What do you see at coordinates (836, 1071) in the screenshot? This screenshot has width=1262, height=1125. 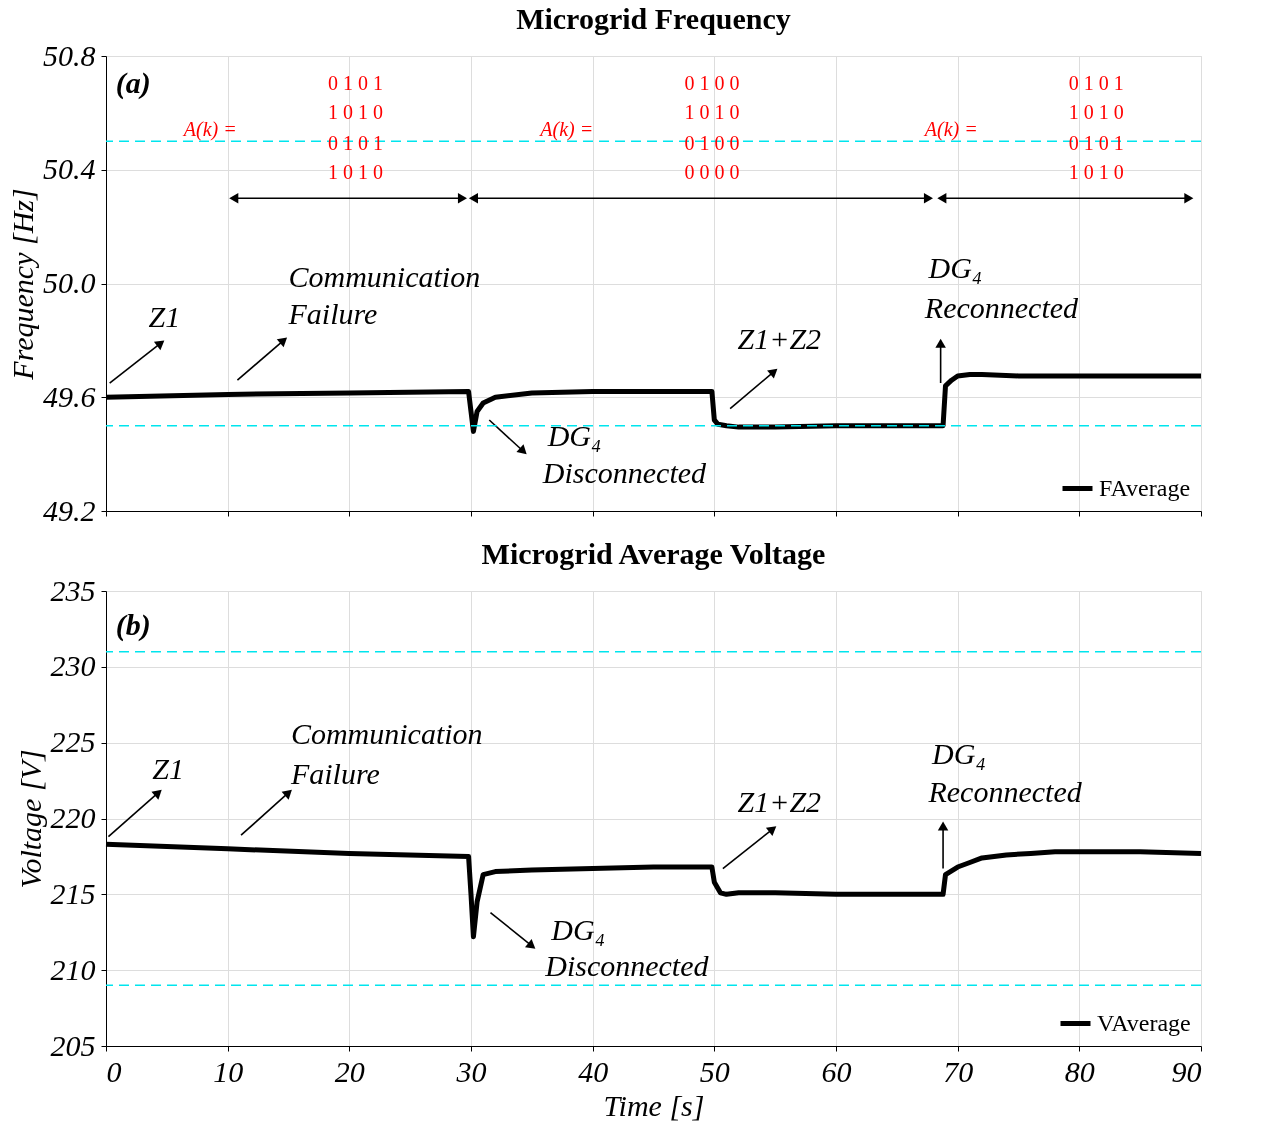 I see `x-tick-label: 60` at bounding box center [836, 1071].